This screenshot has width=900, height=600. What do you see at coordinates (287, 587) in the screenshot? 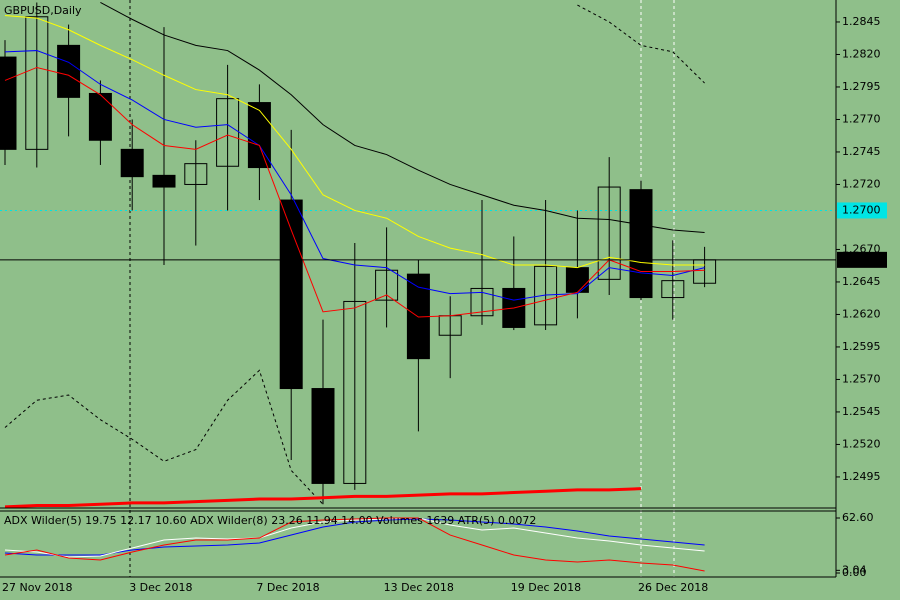
I see `x-tick-label: 7 Dec 2018` at bounding box center [287, 587].